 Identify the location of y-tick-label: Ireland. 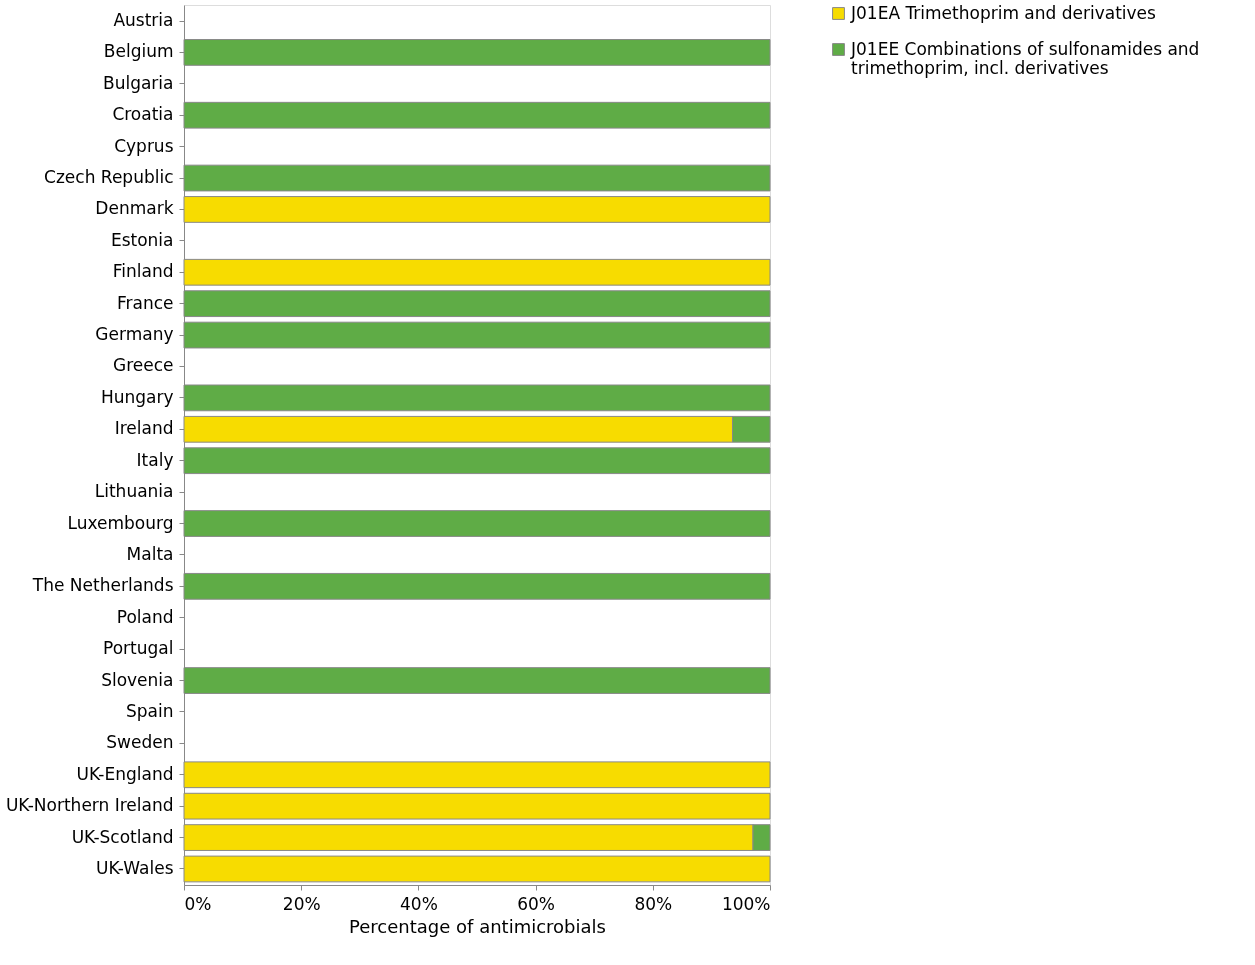
(144, 428).